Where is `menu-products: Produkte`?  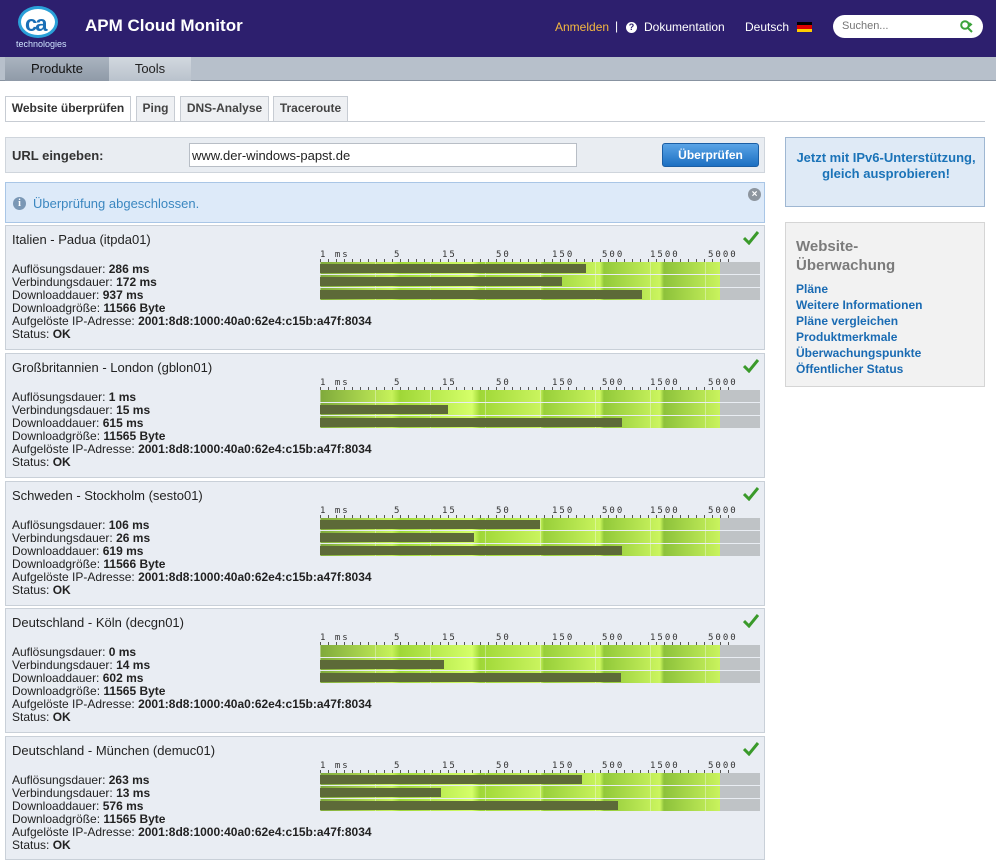
menu-products: Produkte is located at coordinates (57, 69).